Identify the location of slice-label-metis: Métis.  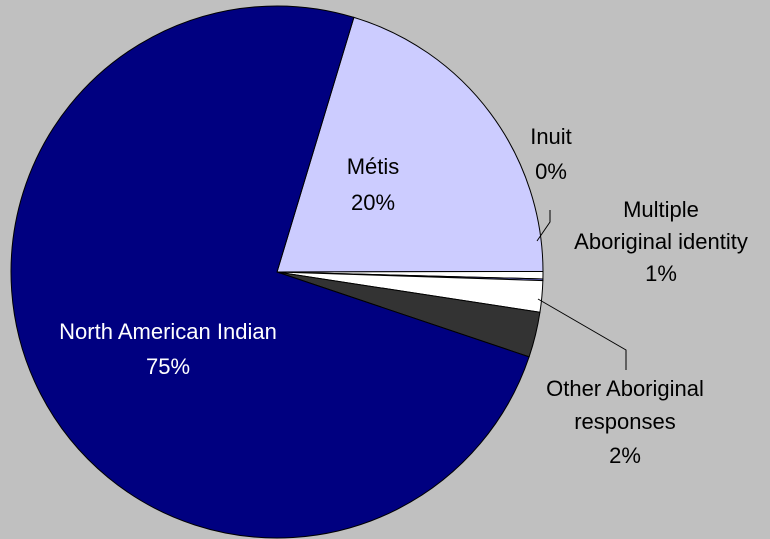
(373, 166).